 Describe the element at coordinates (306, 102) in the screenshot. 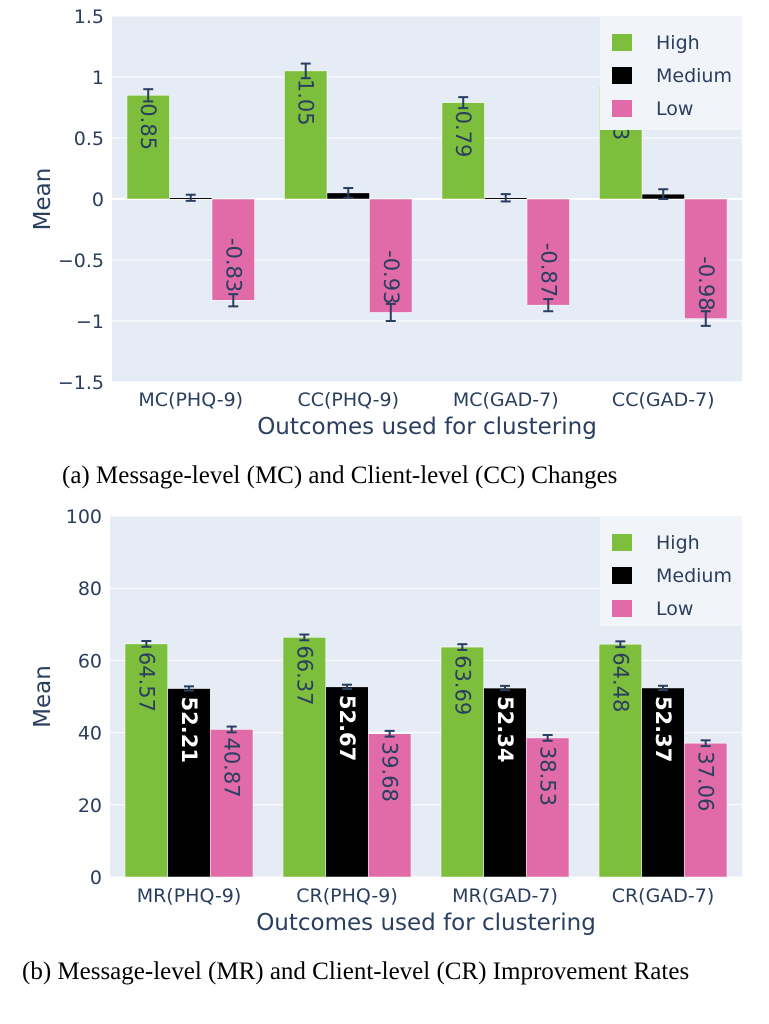

I see `data-label: 1.05` at that location.